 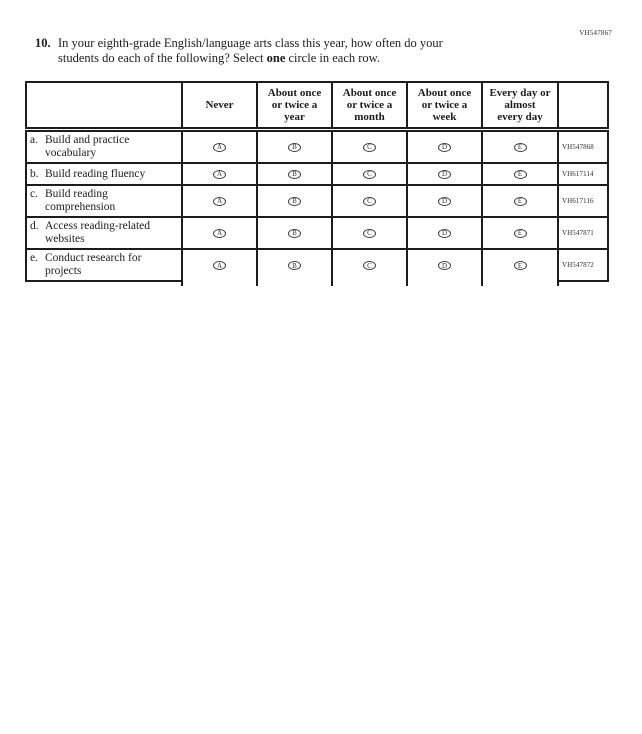 I want to click on row-letter: d., so click(x=34, y=226).